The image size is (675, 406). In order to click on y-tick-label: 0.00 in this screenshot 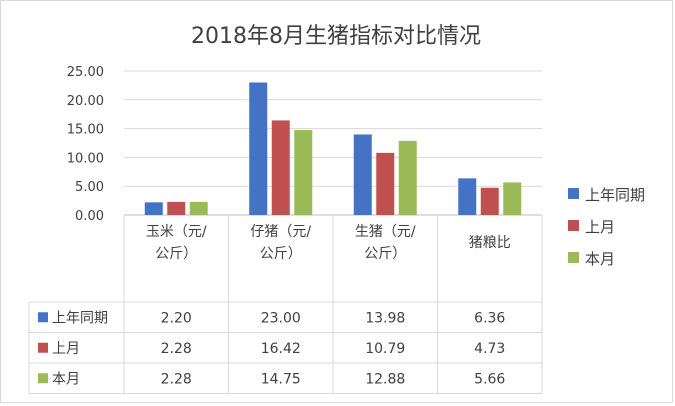, I will do `click(89, 216)`.